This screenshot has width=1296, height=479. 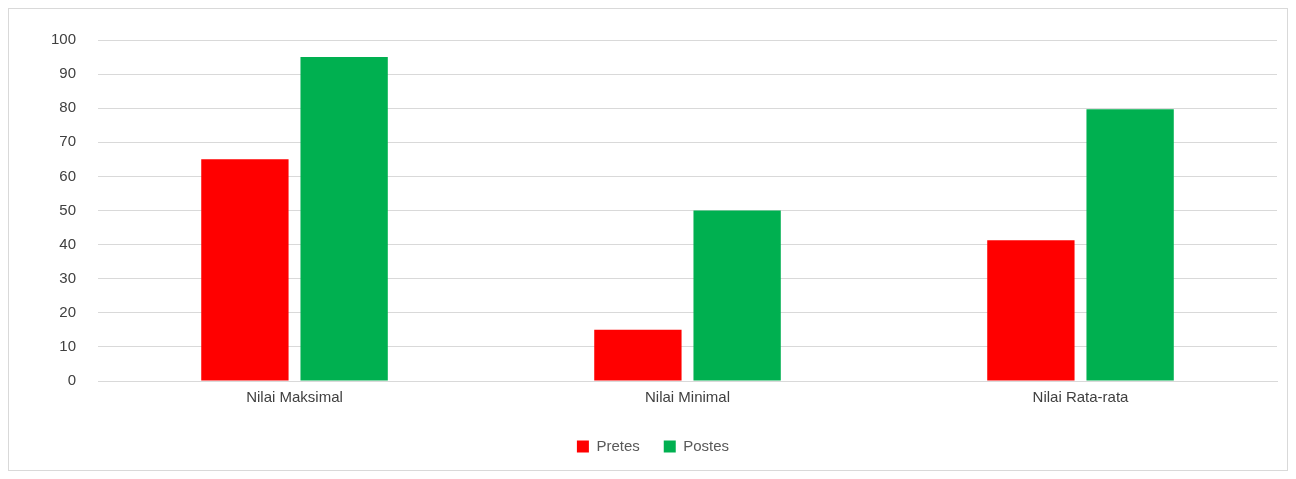 What do you see at coordinates (68, 107) in the screenshot?
I see `y-tick-label: 80` at bounding box center [68, 107].